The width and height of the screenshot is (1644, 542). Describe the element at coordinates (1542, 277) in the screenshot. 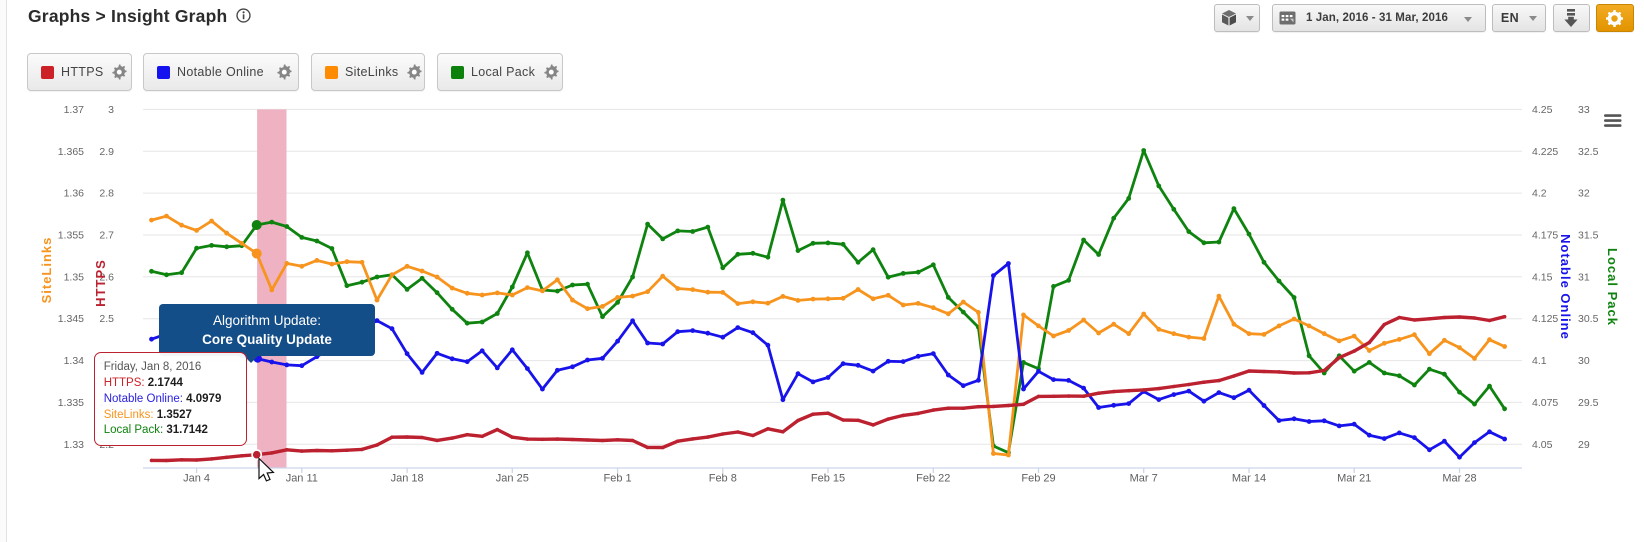

I see `svg-text: 4.15` at that location.